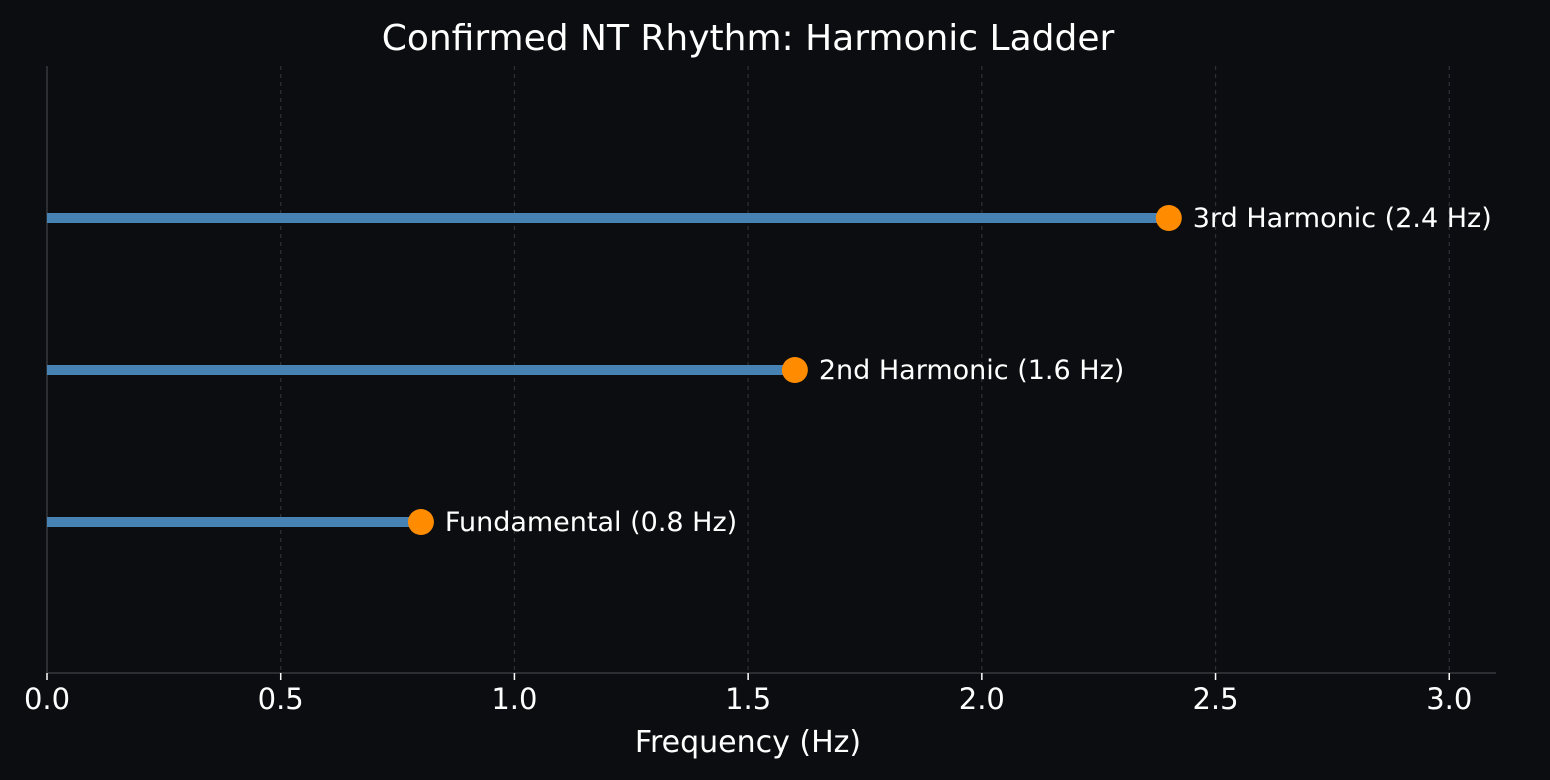  Describe the element at coordinates (748, 742) in the screenshot. I see `x-axis-label: Frequency (Hz)` at that location.